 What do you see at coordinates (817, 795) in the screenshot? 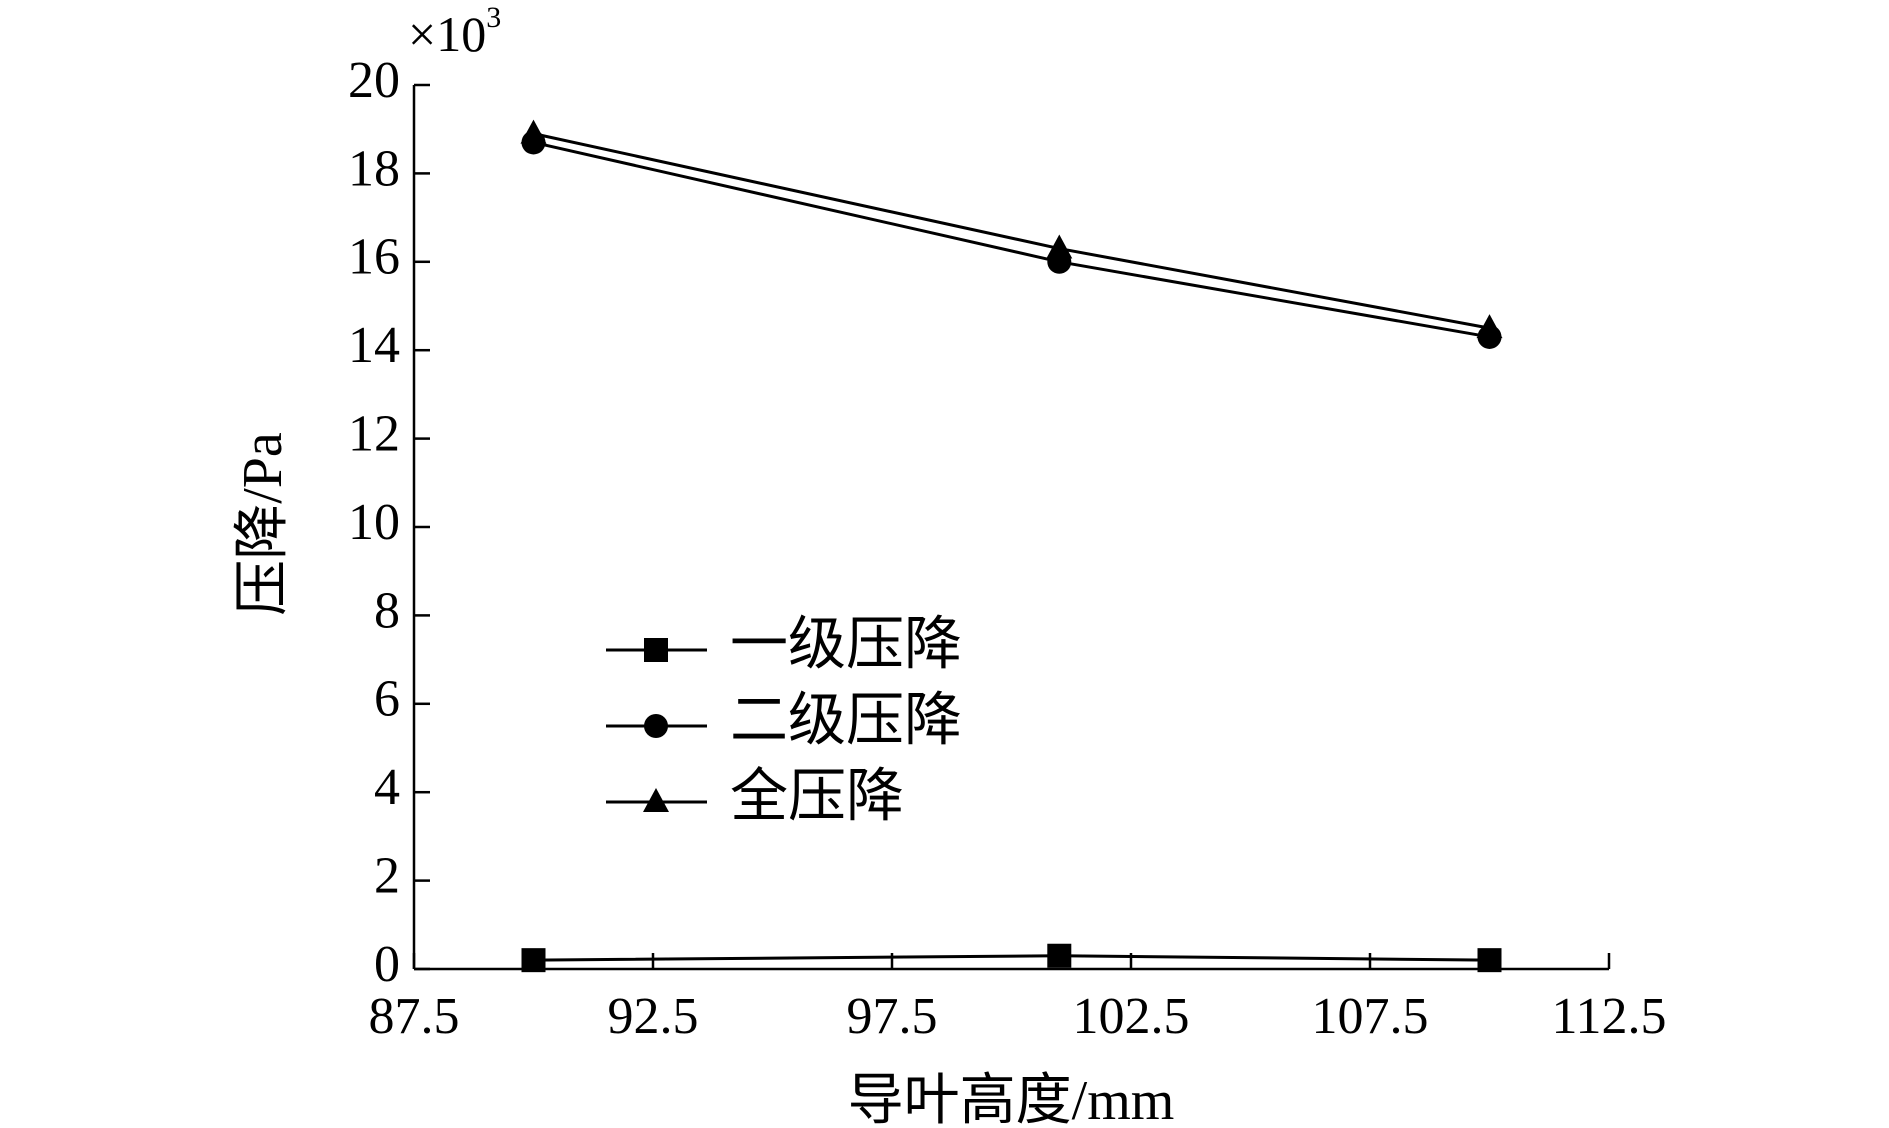
I see `legend-label: 全压降` at bounding box center [817, 795].